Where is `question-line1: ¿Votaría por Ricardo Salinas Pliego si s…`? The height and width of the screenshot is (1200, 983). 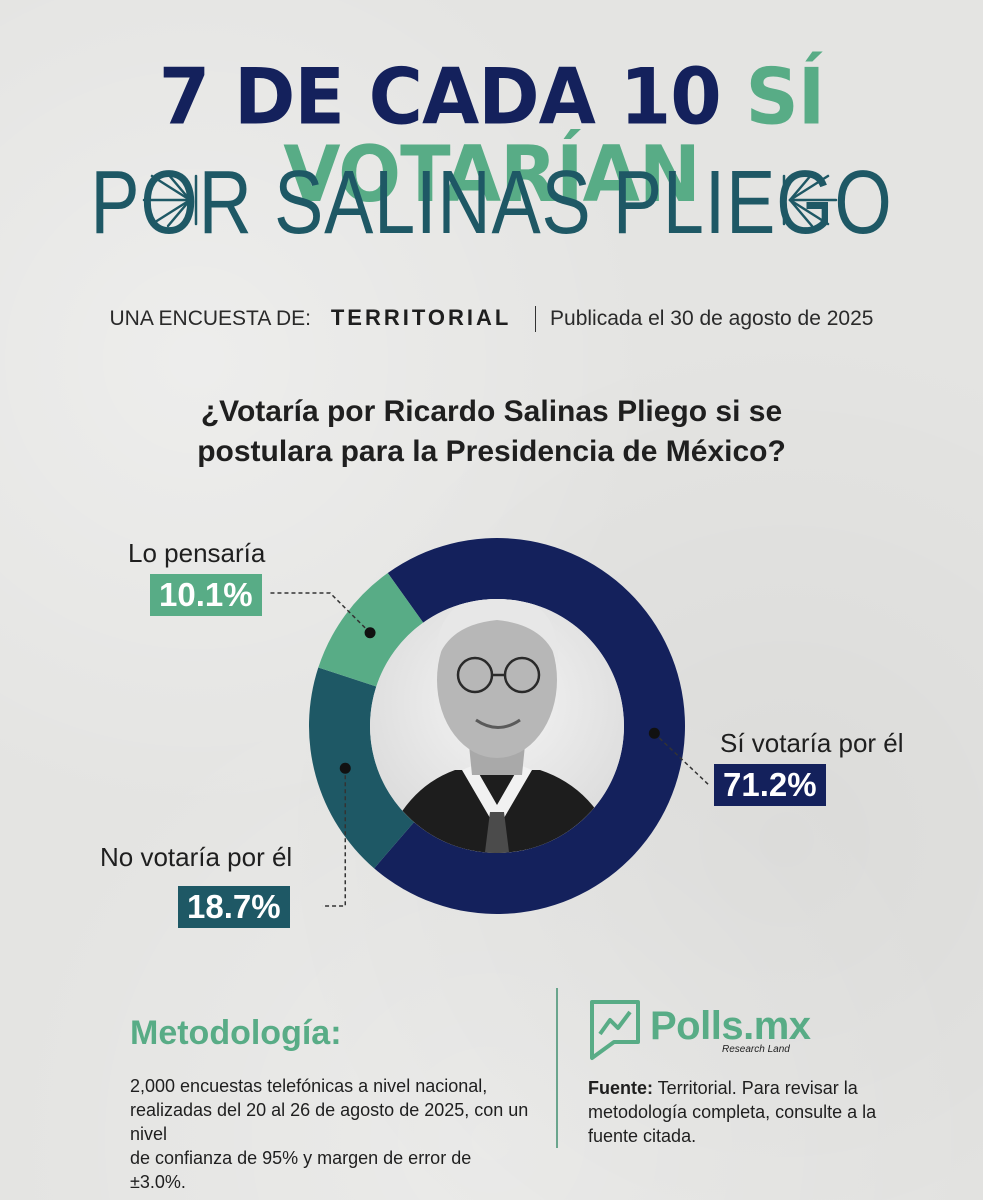 question-line1: ¿Votaría por Ricardo Salinas Pliego si s… is located at coordinates (491, 411).